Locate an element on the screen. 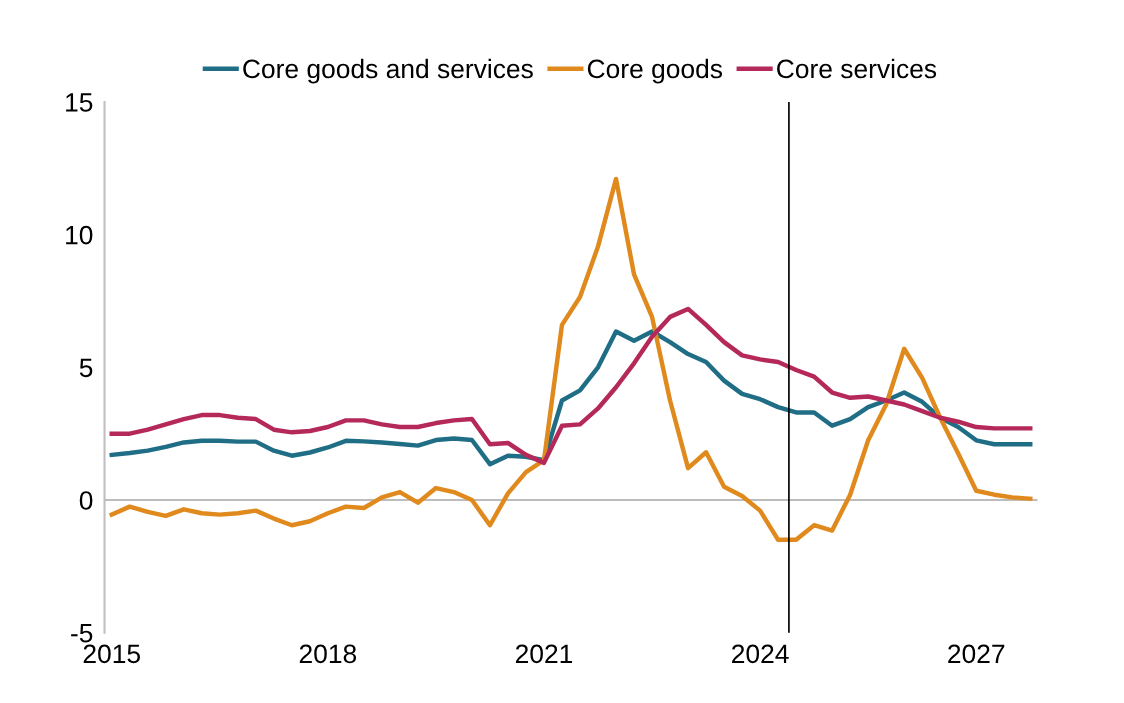  legend-label: Core goods and services is located at coordinates (388, 71).